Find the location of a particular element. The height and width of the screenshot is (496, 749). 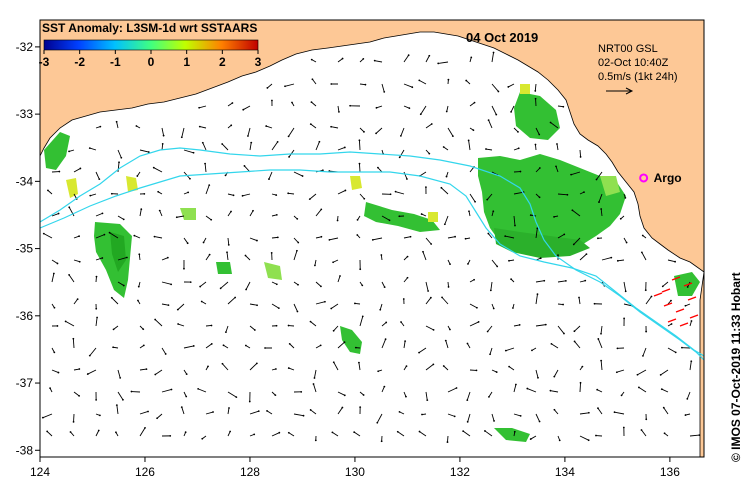

colorbar: -3 -2 -1 0 1 2 3 is located at coordinates (150, 54).